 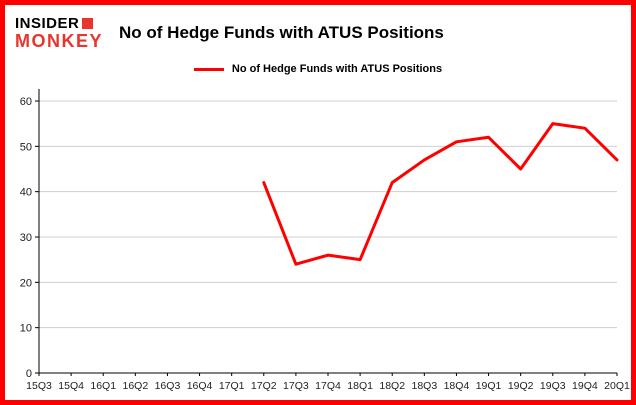 I want to click on x-tick-label: 18Q3, so click(x=424, y=386).